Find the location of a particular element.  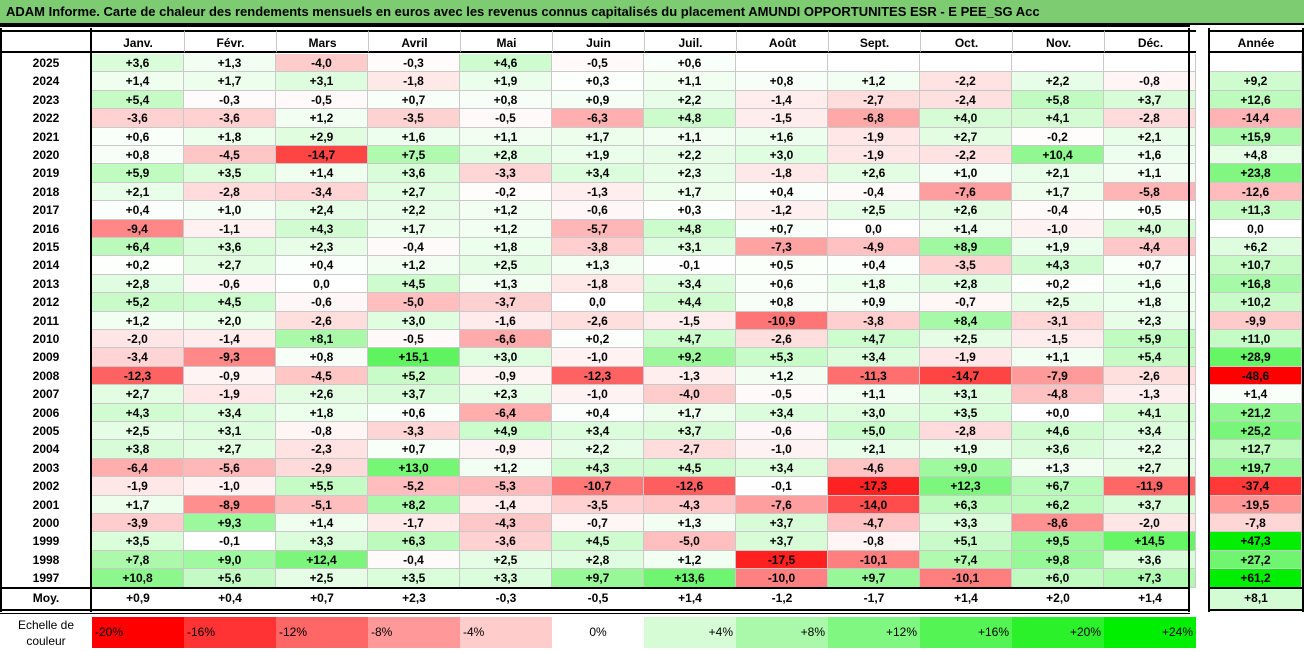

heatmap-cell: -10,9 is located at coordinates (782, 320).